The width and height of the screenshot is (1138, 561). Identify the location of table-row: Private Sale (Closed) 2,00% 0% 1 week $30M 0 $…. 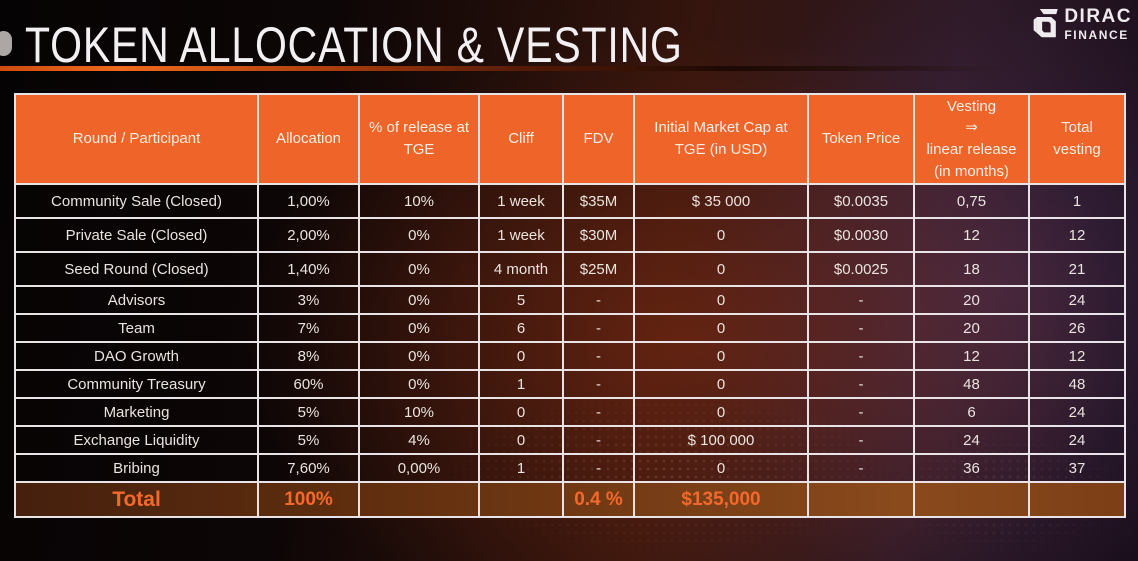
(570, 235).